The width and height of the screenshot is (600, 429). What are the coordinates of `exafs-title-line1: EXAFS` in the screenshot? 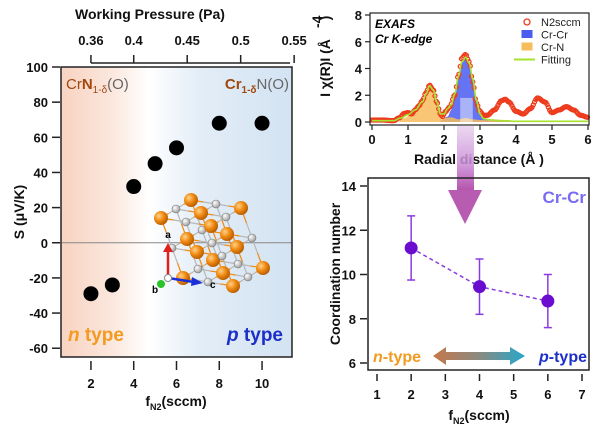 It's located at (395, 24).